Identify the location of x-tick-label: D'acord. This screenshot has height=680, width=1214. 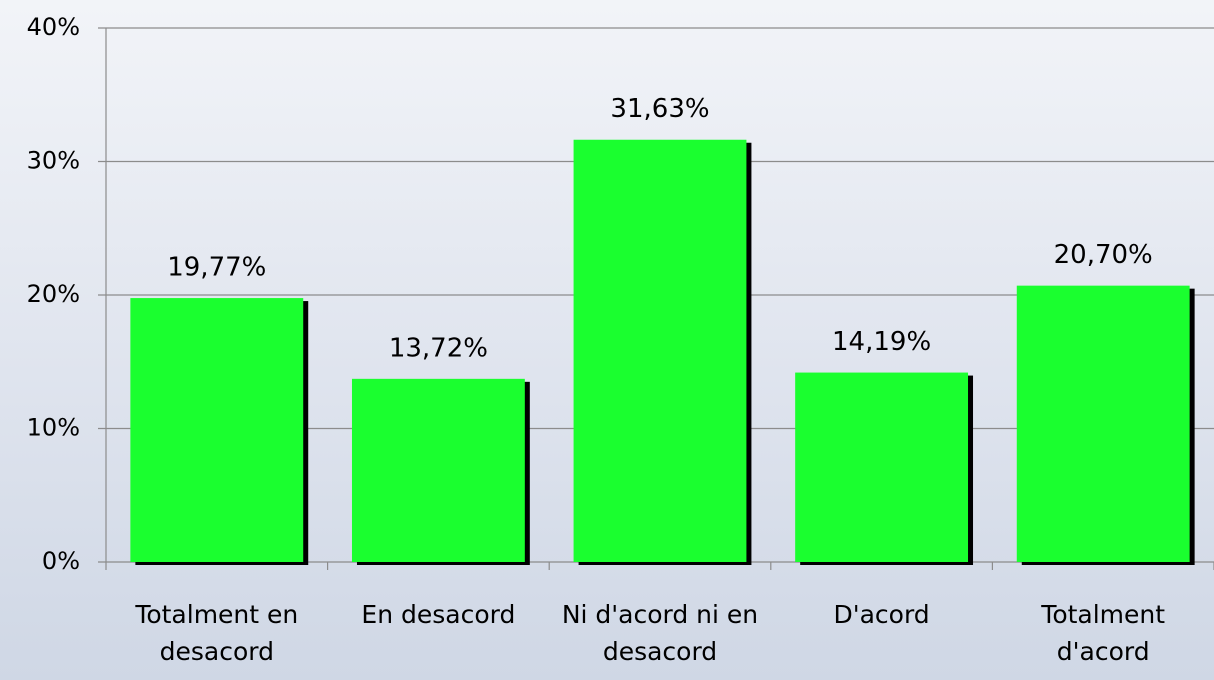
(881, 614).